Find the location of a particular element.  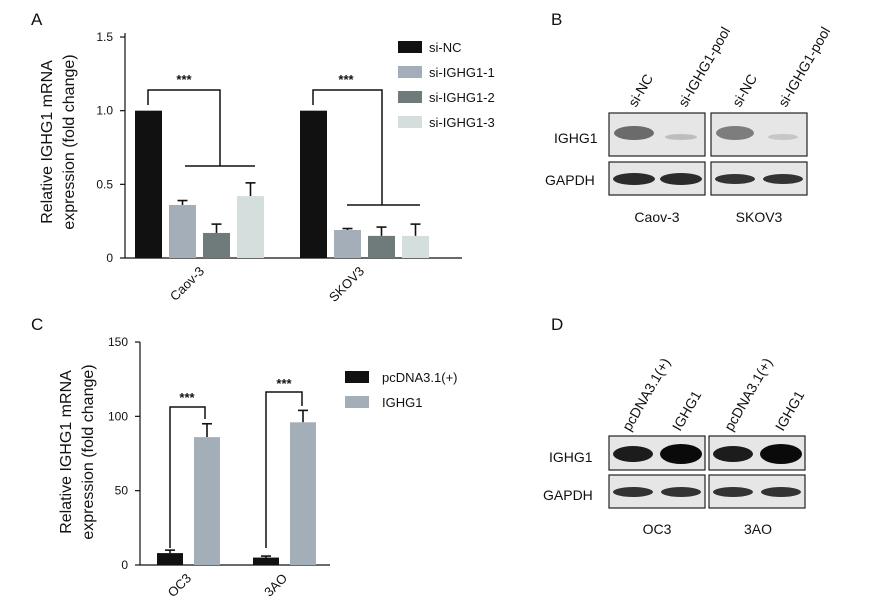

panel-letter-a: A is located at coordinates (37, 19).